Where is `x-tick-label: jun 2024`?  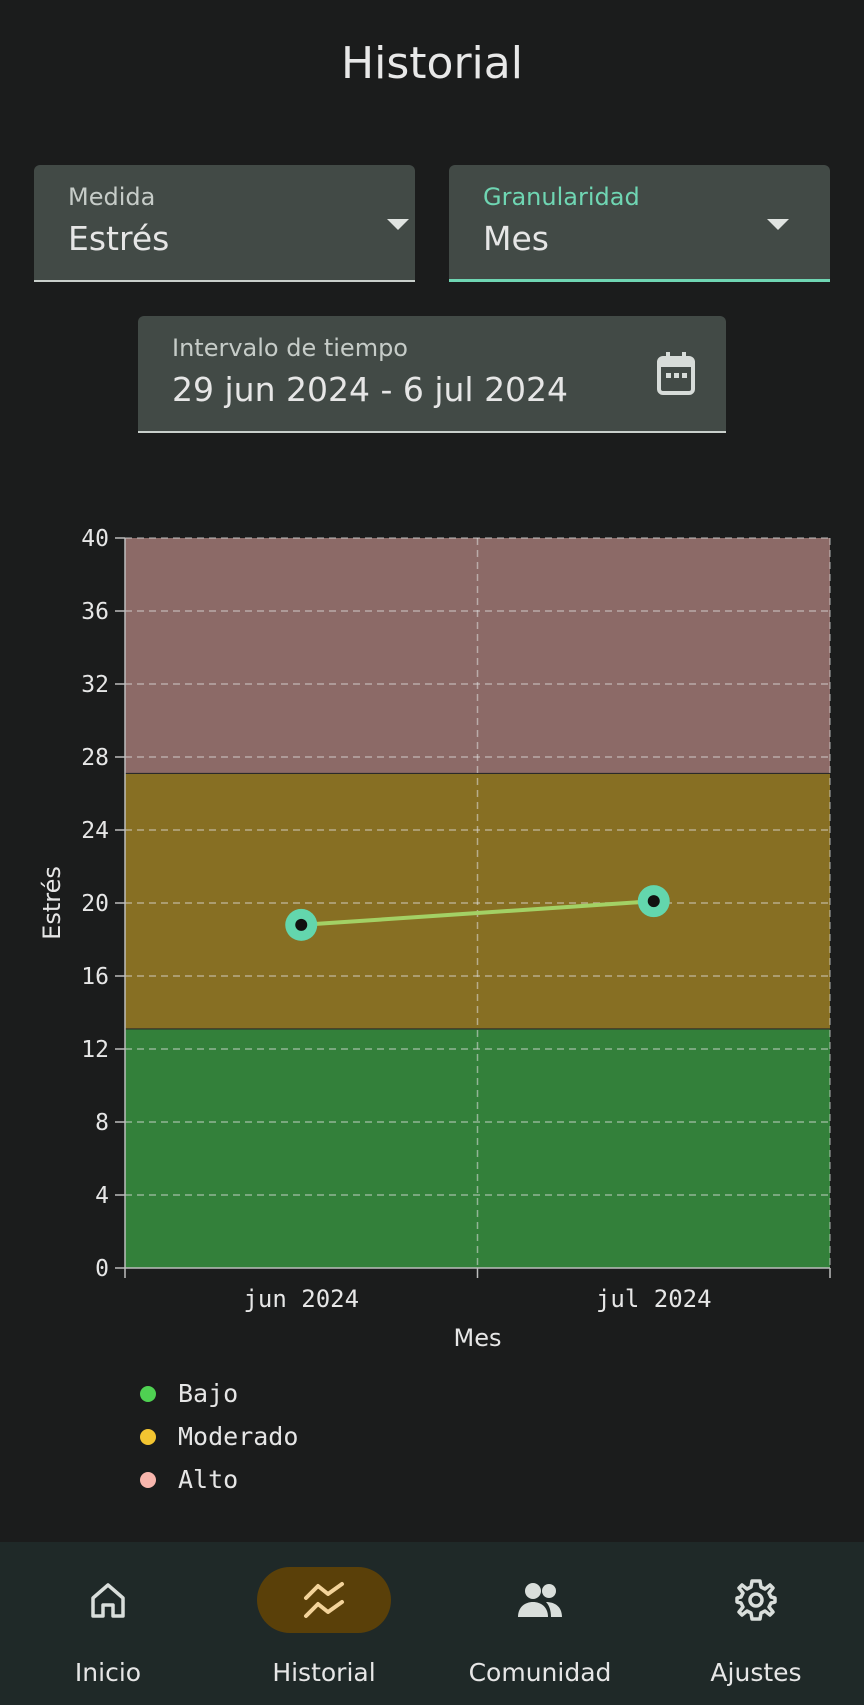
x-tick-label: jun 2024 is located at coordinates (301, 1299).